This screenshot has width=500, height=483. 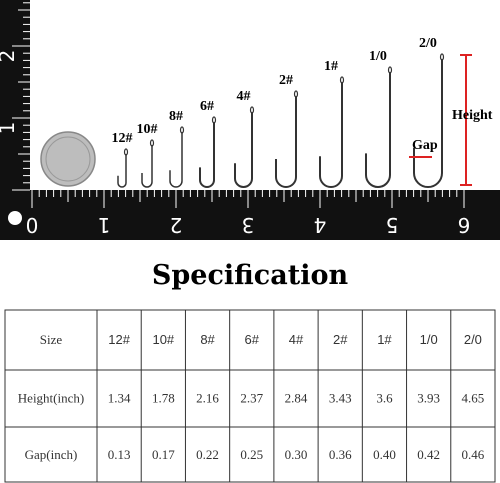 What do you see at coordinates (296, 454) in the screenshot?
I see `table-cell: 0.30` at bounding box center [296, 454].